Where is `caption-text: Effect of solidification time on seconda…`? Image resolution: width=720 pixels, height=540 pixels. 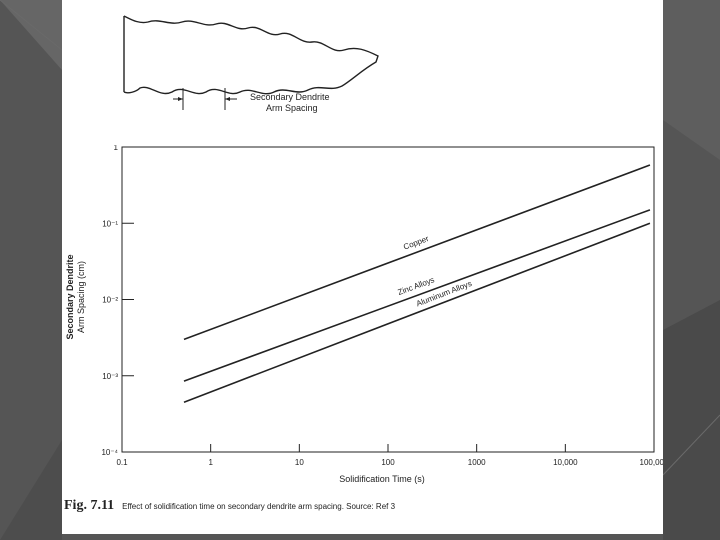 caption-text: Effect of solidification time on seconda… is located at coordinates (259, 506).